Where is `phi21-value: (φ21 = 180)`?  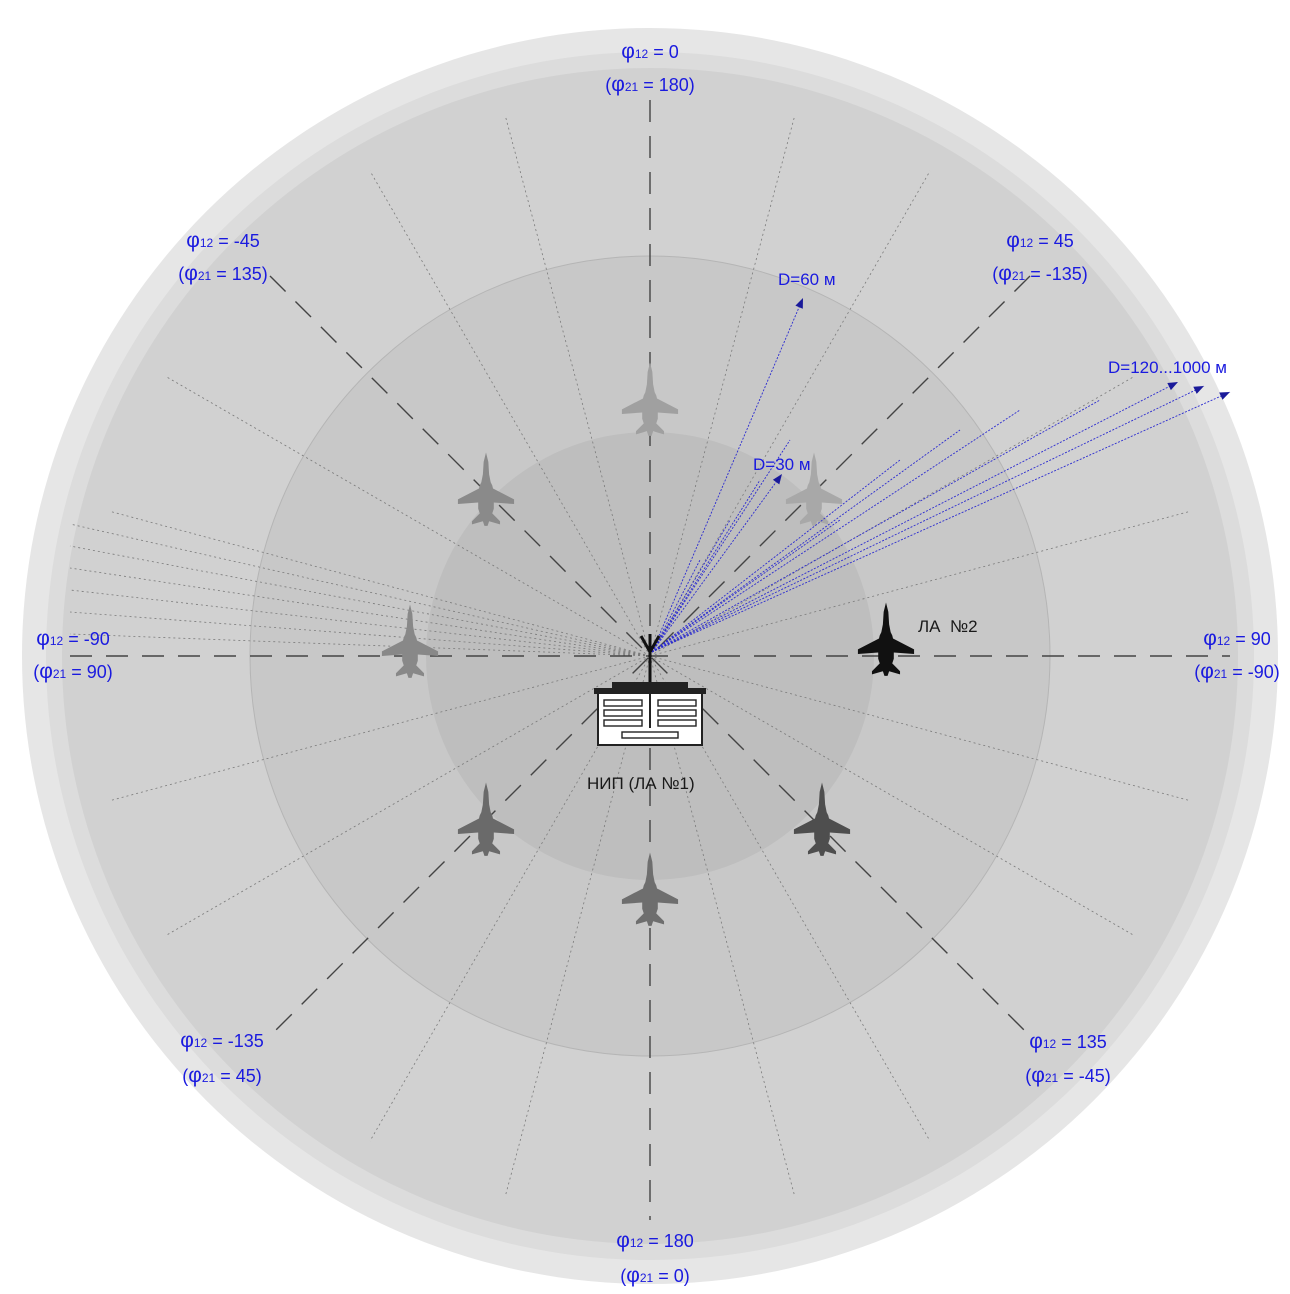 phi21-value: (φ21 = 180) is located at coordinates (650, 84).